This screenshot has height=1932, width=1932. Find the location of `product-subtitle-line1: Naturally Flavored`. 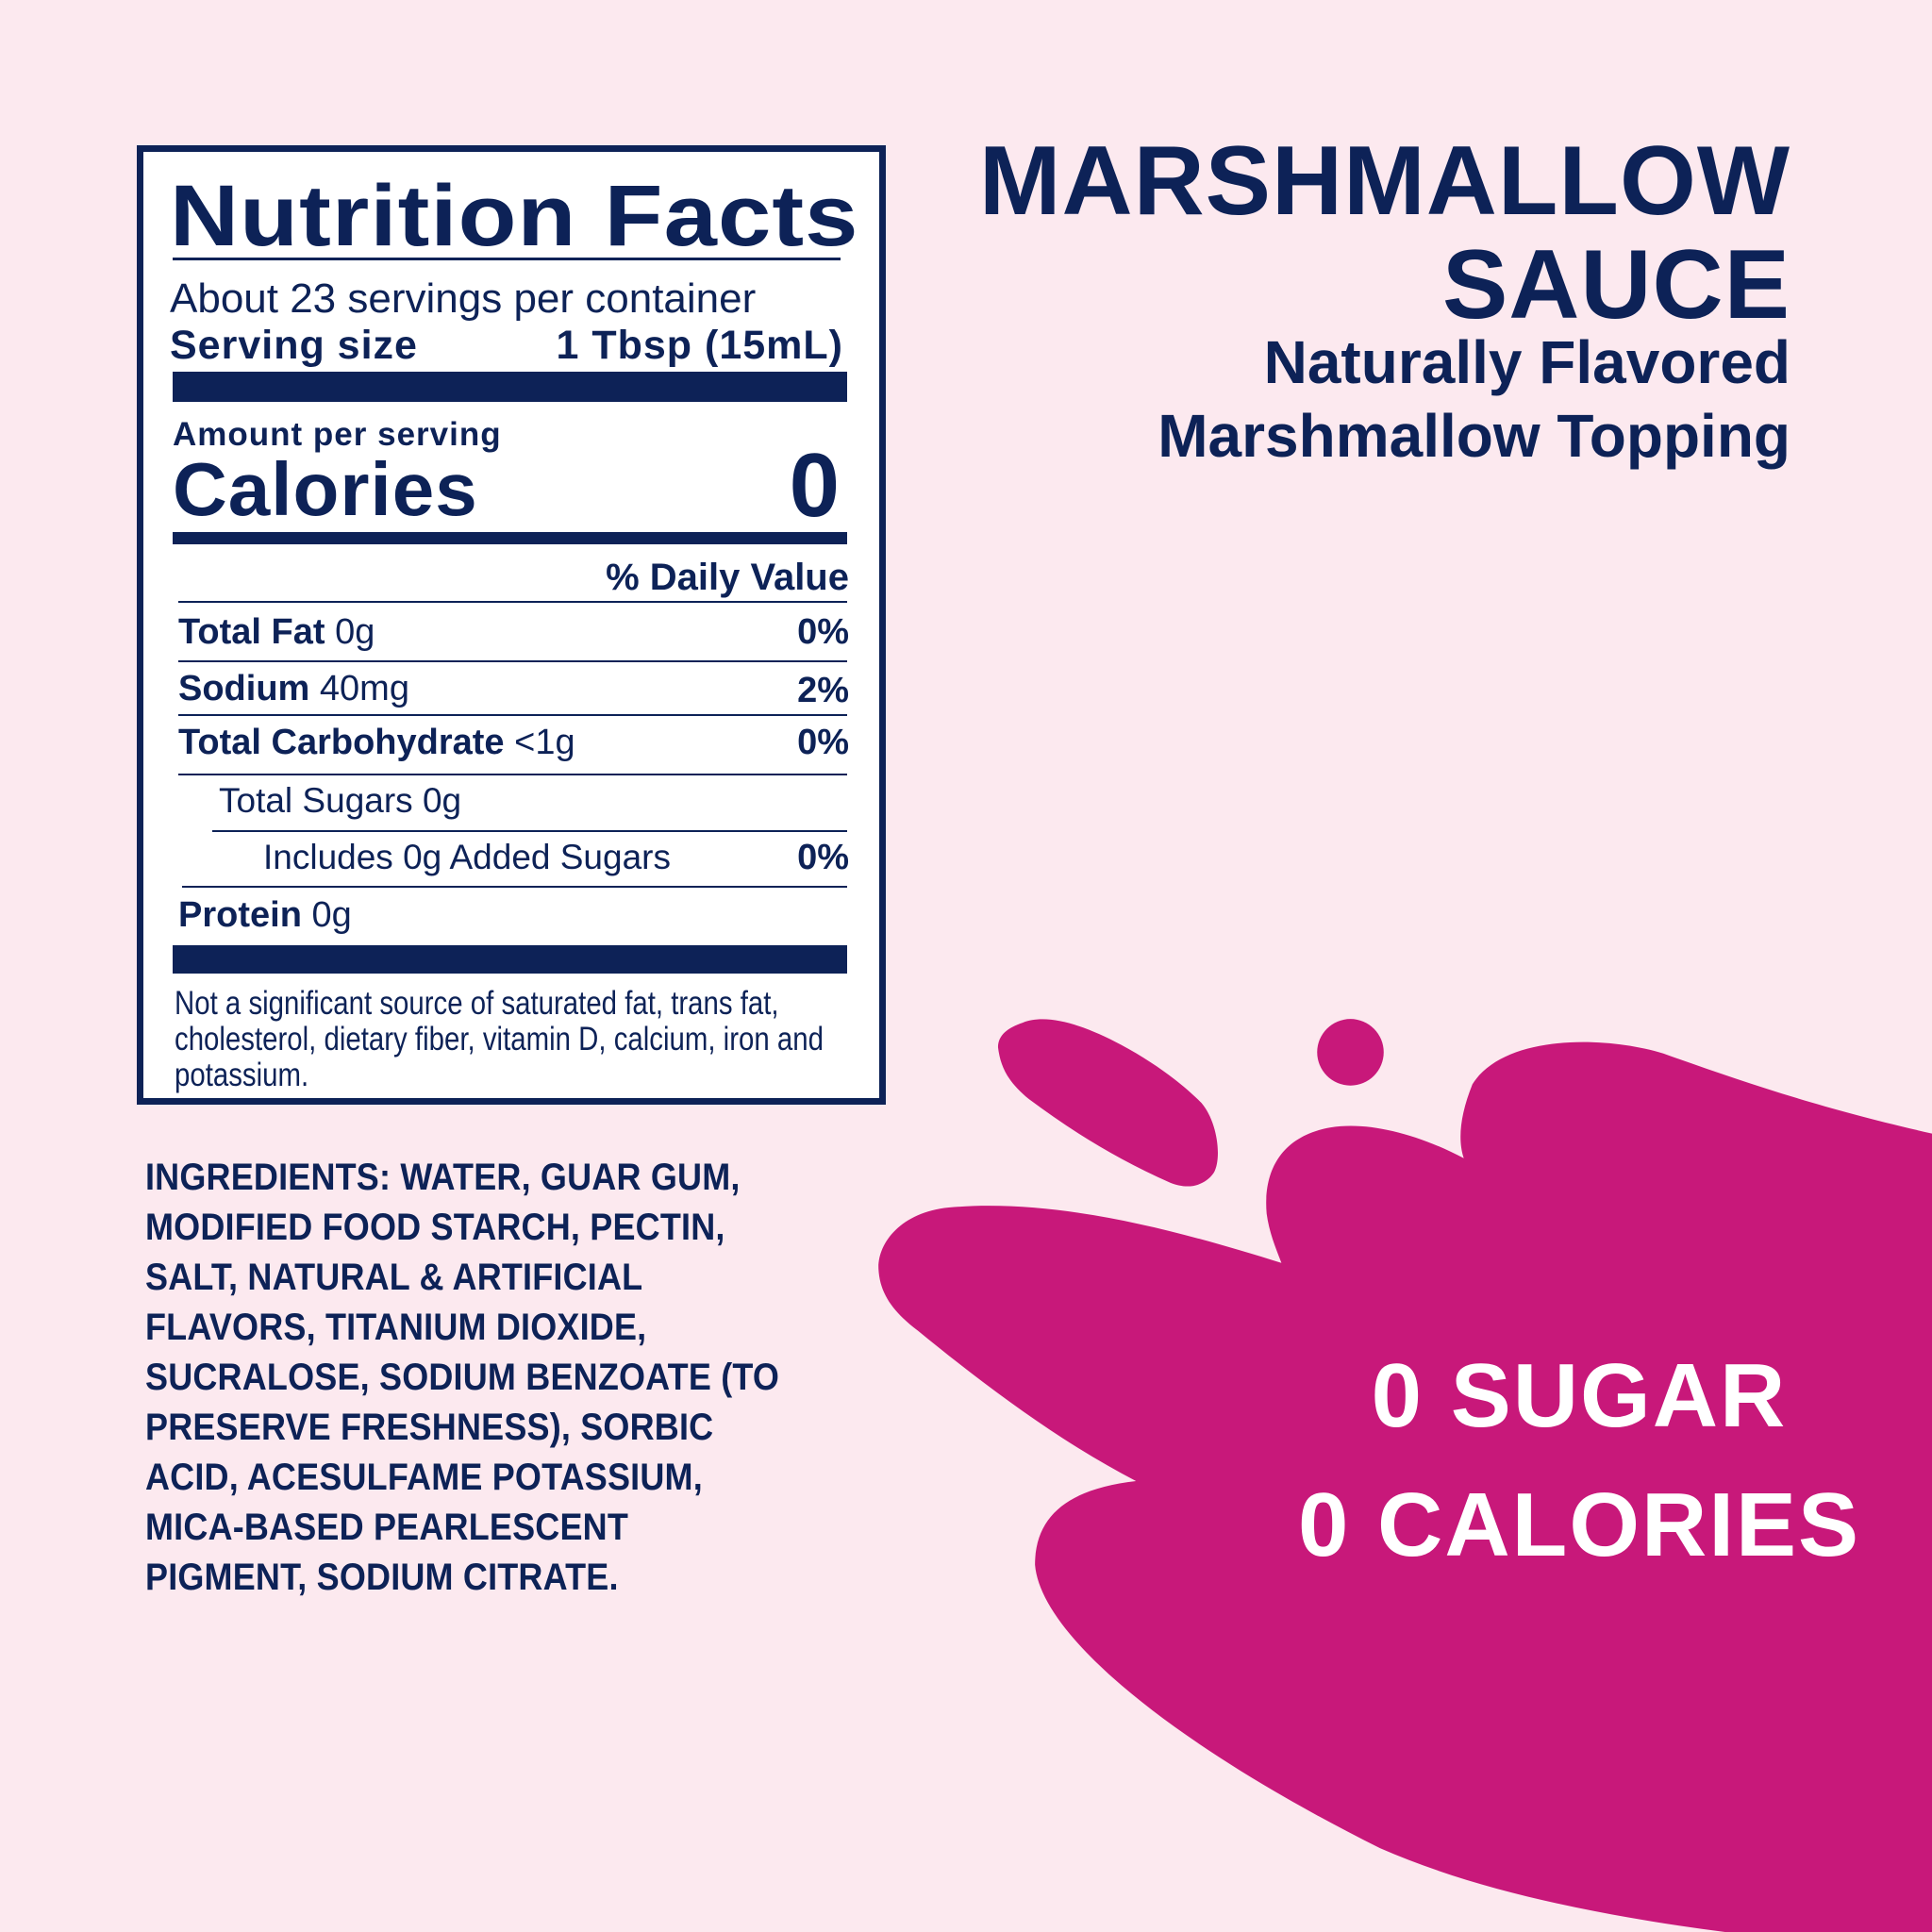

product-subtitle-line1: Naturally Flavored is located at coordinates (1527, 362).